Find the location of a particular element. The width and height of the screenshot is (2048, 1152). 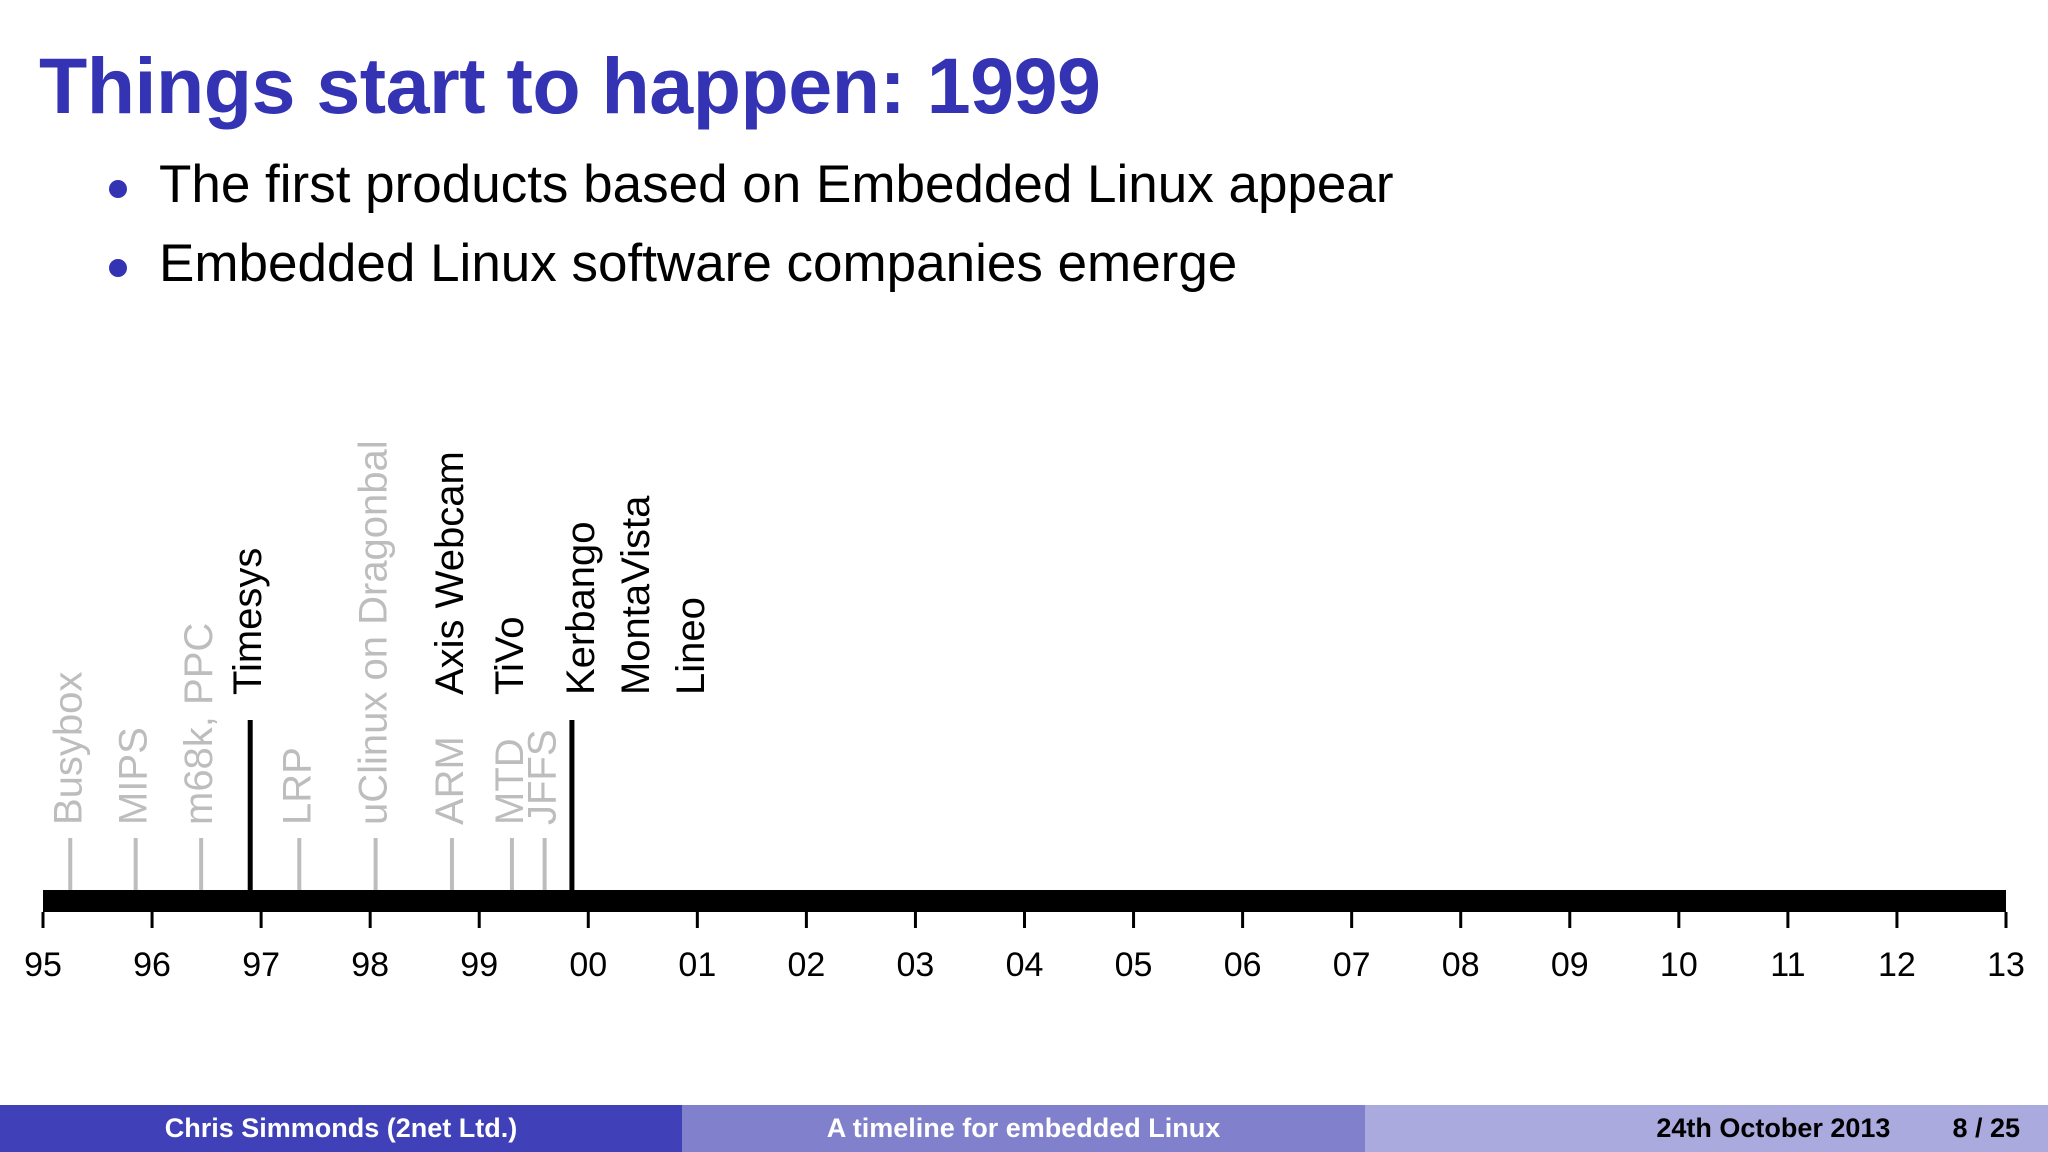

axis-tick-label: 08 is located at coordinates (1461, 965).